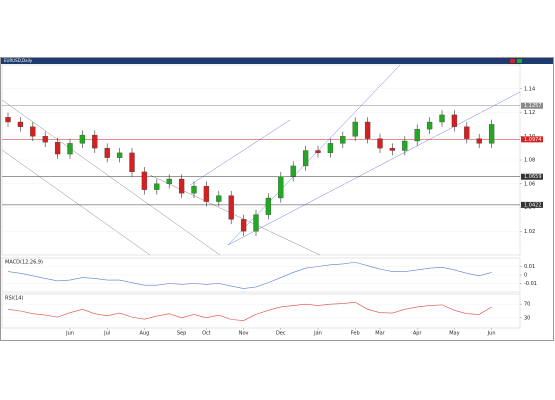  Describe the element at coordinates (145, 334) in the screenshot. I see `x-tick-label: Aug` at that location.